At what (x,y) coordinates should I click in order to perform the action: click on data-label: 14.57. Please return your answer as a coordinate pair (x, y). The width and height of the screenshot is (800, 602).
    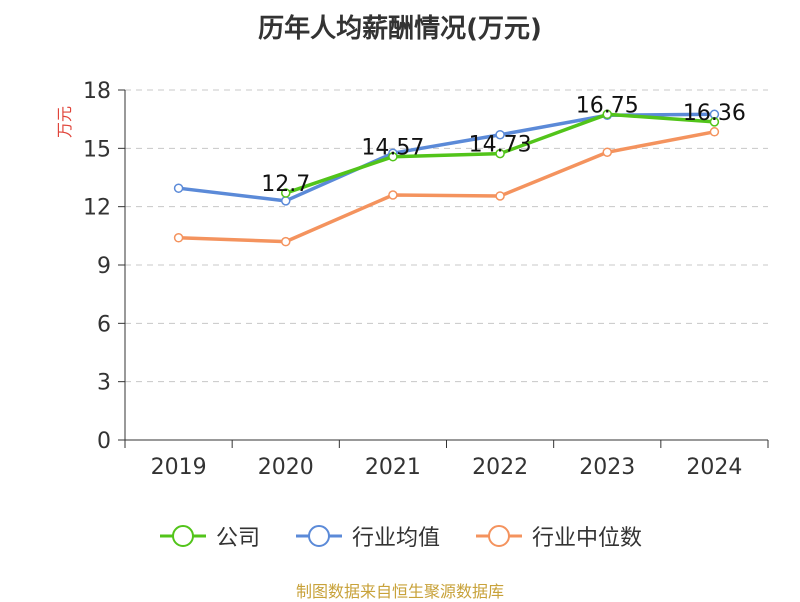
    Looking at the image, I should click on (392, 148).